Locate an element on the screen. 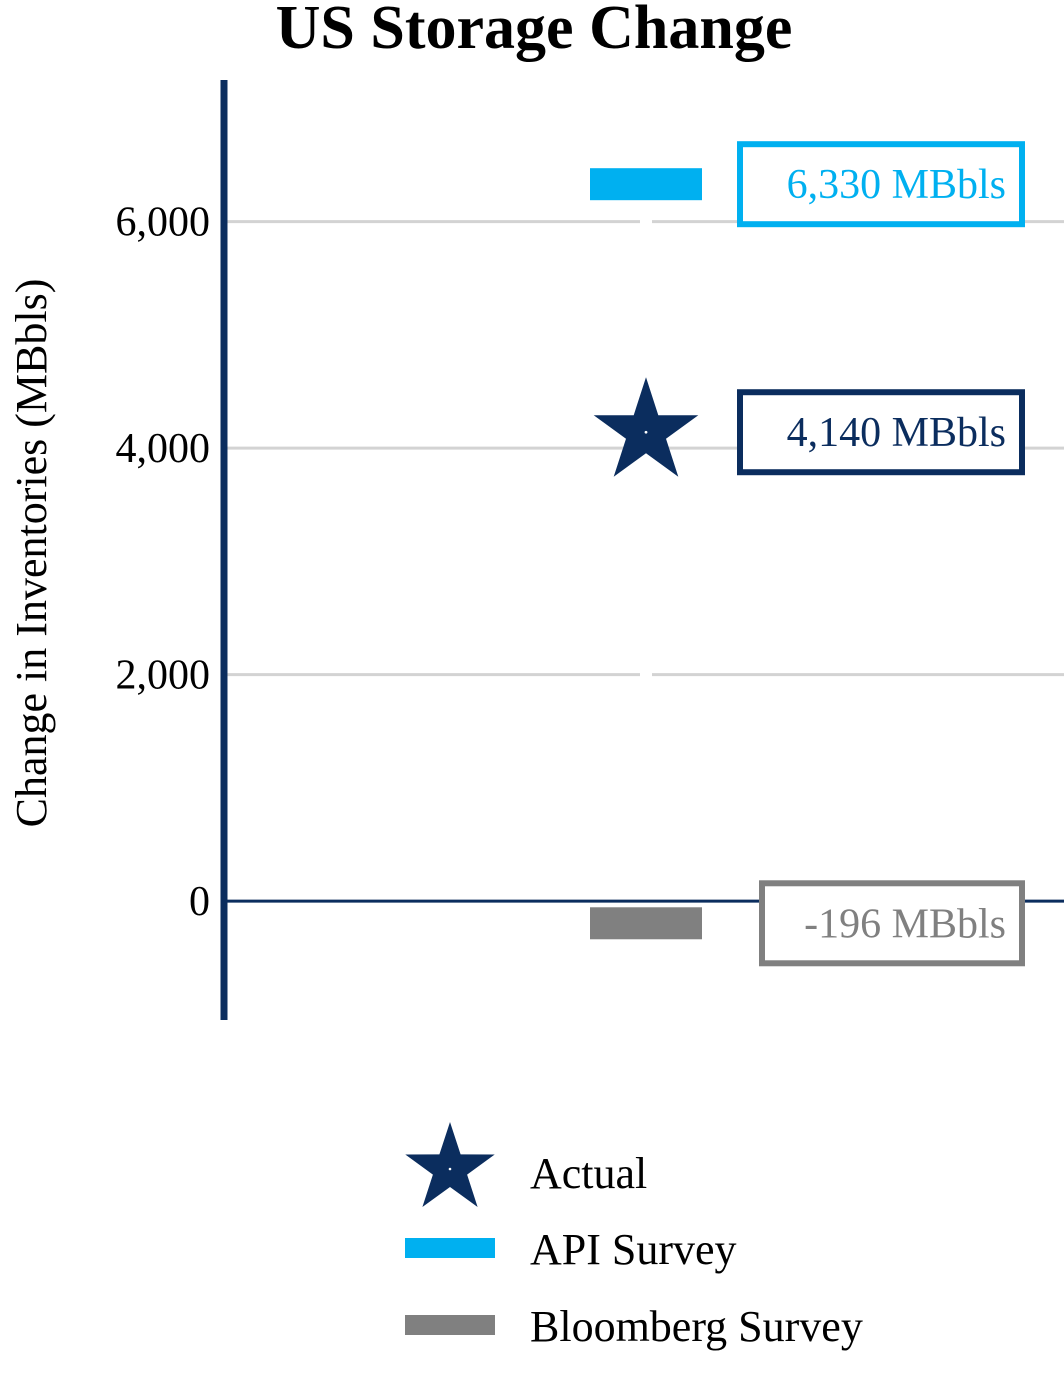 This screenshot has height=1380, width=1064. bloomberg-survey-legend-swatch is located at coordinates (450, 1325).